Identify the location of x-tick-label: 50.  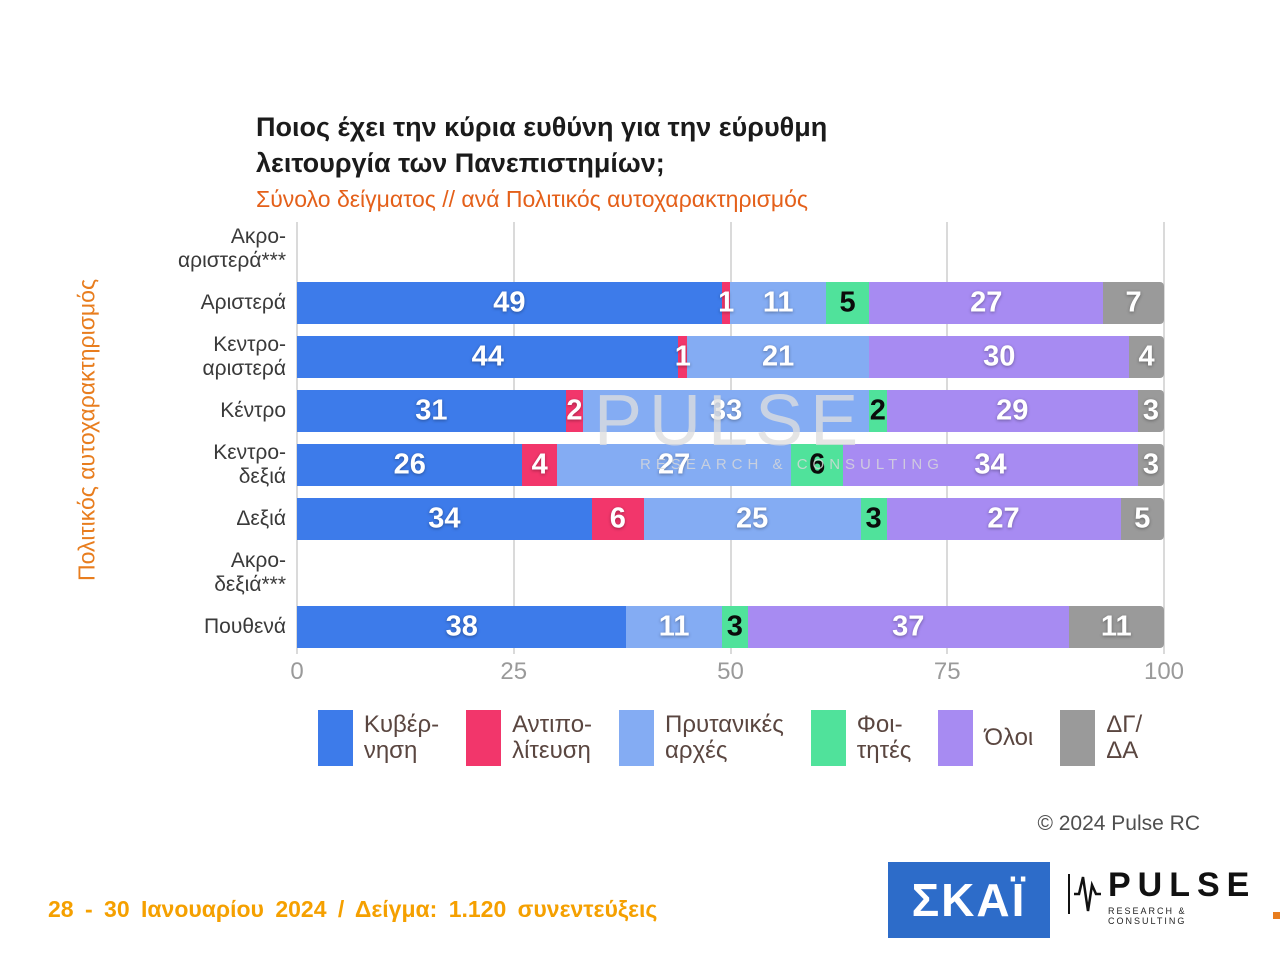
(730, 671).